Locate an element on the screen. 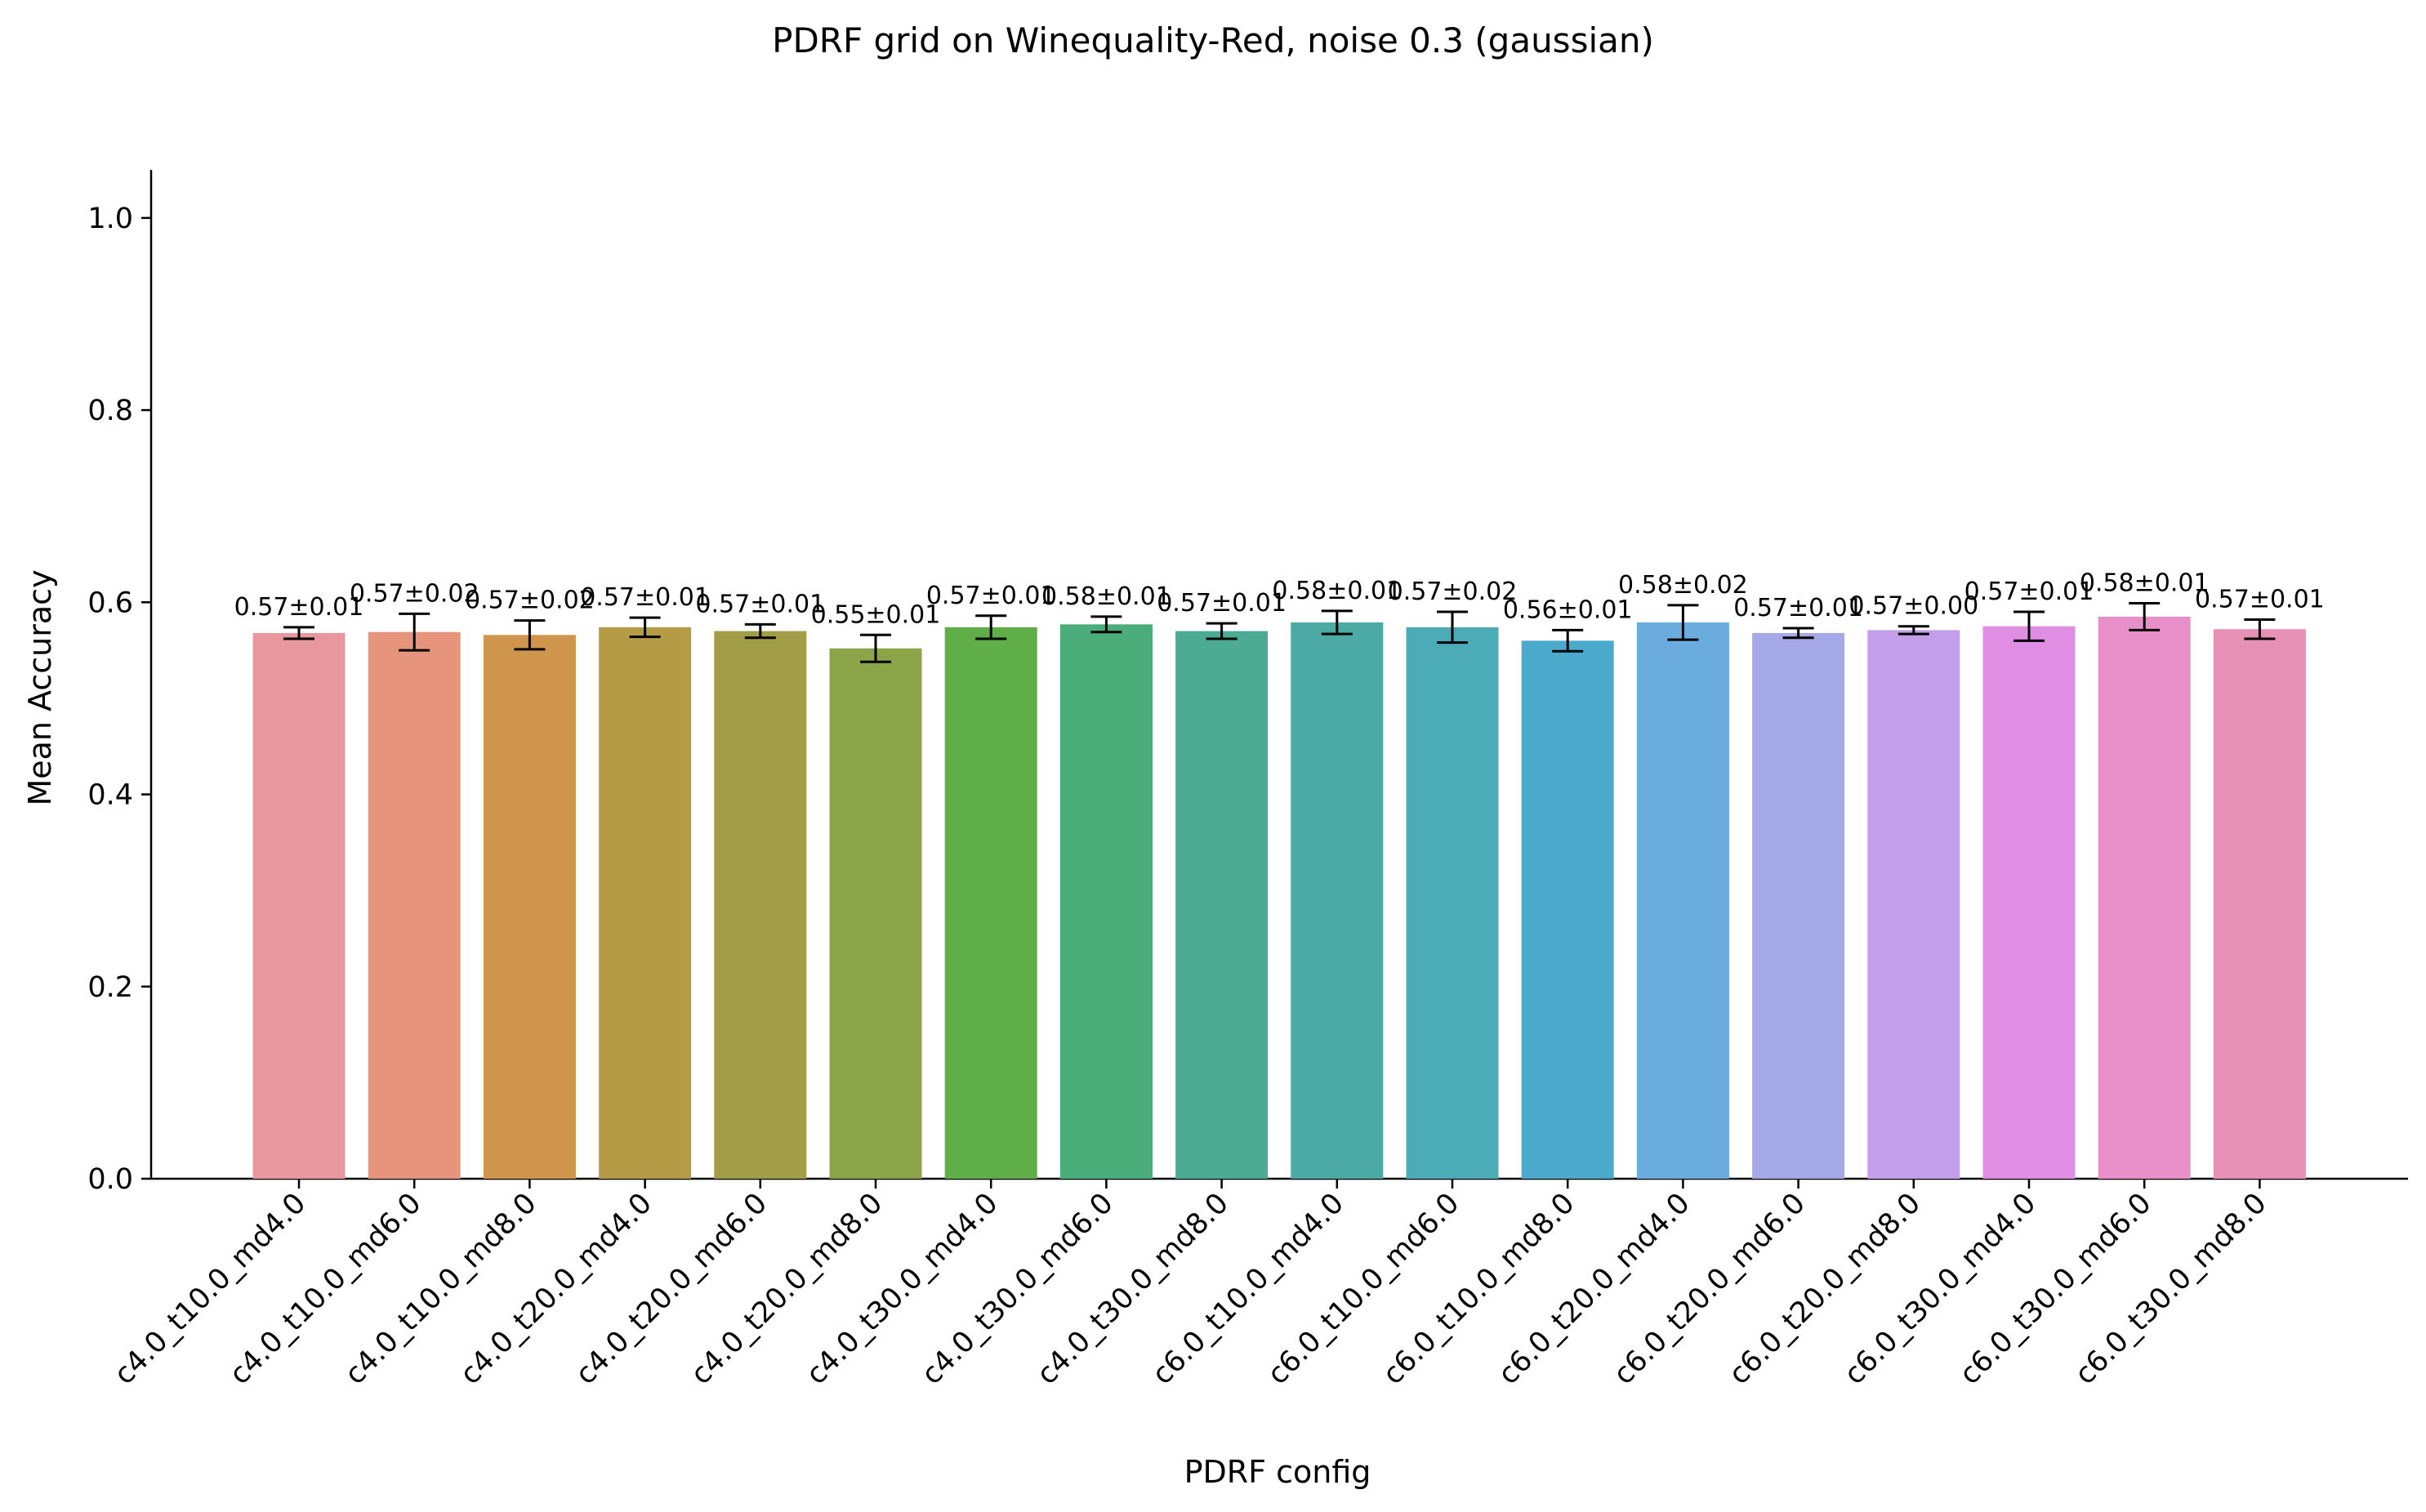 The height and width of the screenshot is (1512, 2426). x-tick-label: c6.0_t10.0_md6.0 is located at coordinates (1363, 1289).